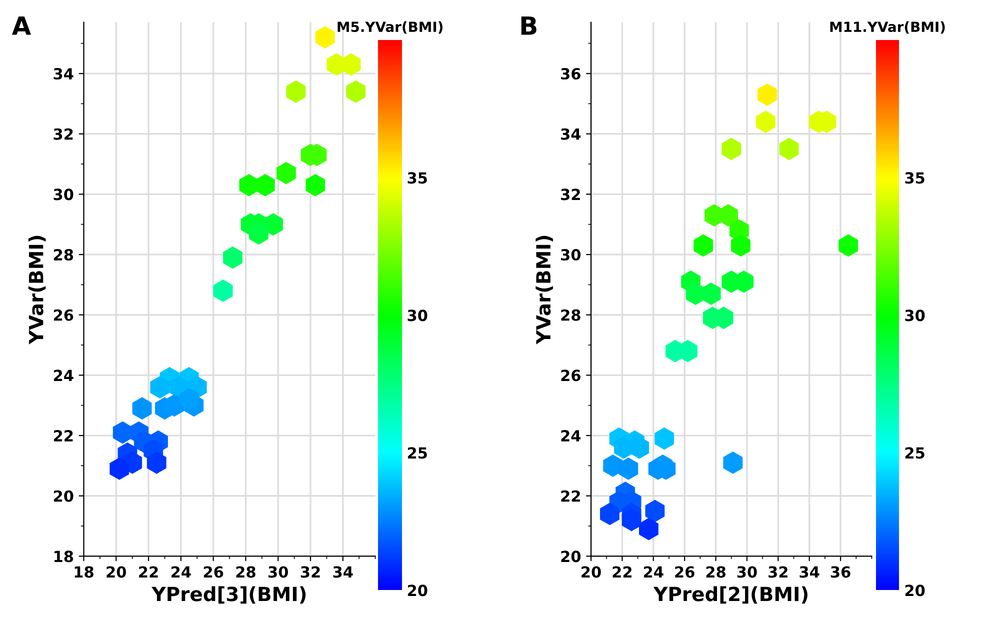 The image size is (985, 618). Describe the element at coordinates (730, 595) in the screenshot. I see `x-axis-title: YPred[2](BMI)` at that location.